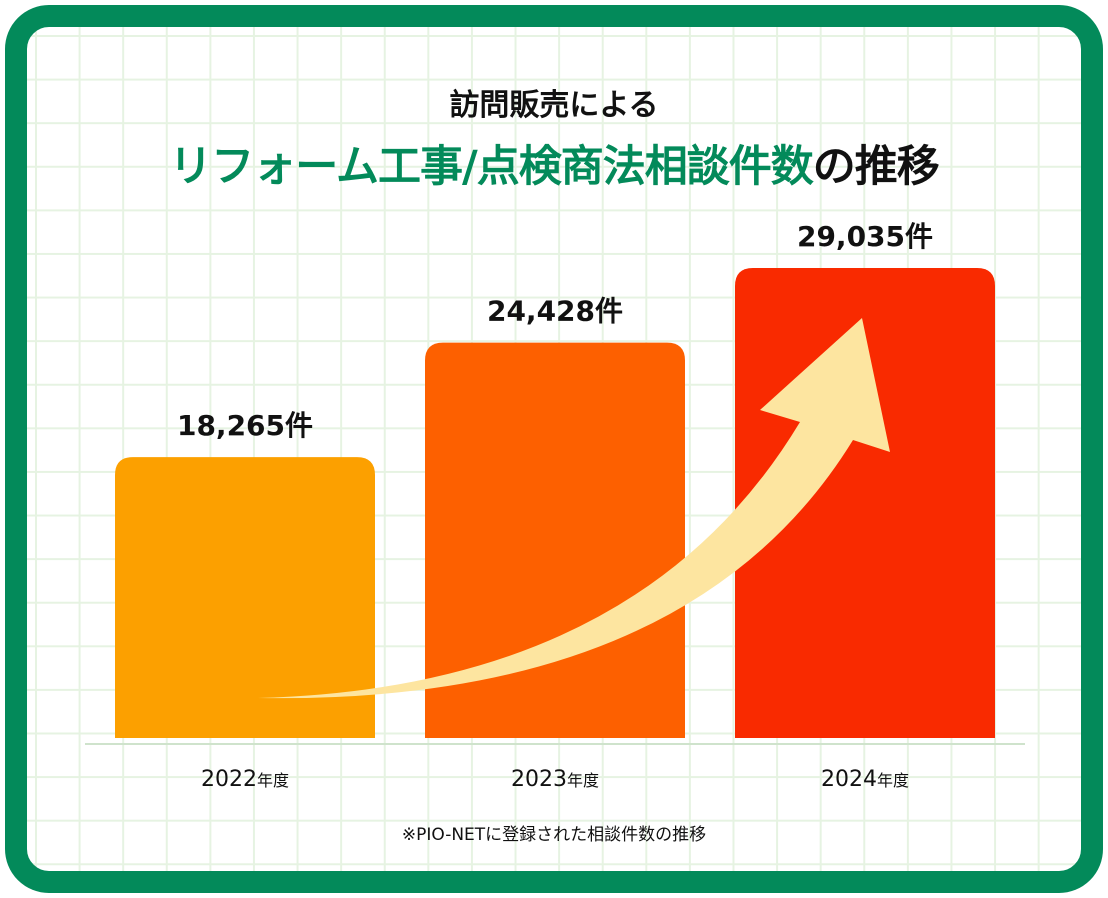 The width and height of the screenshot is (1108, 898). What do you see at coordinates (491, 167) in the screenshot?
I see `chart-title-green: リフォーム工事/点検商法相談件数` at bounding box center [491, 167].